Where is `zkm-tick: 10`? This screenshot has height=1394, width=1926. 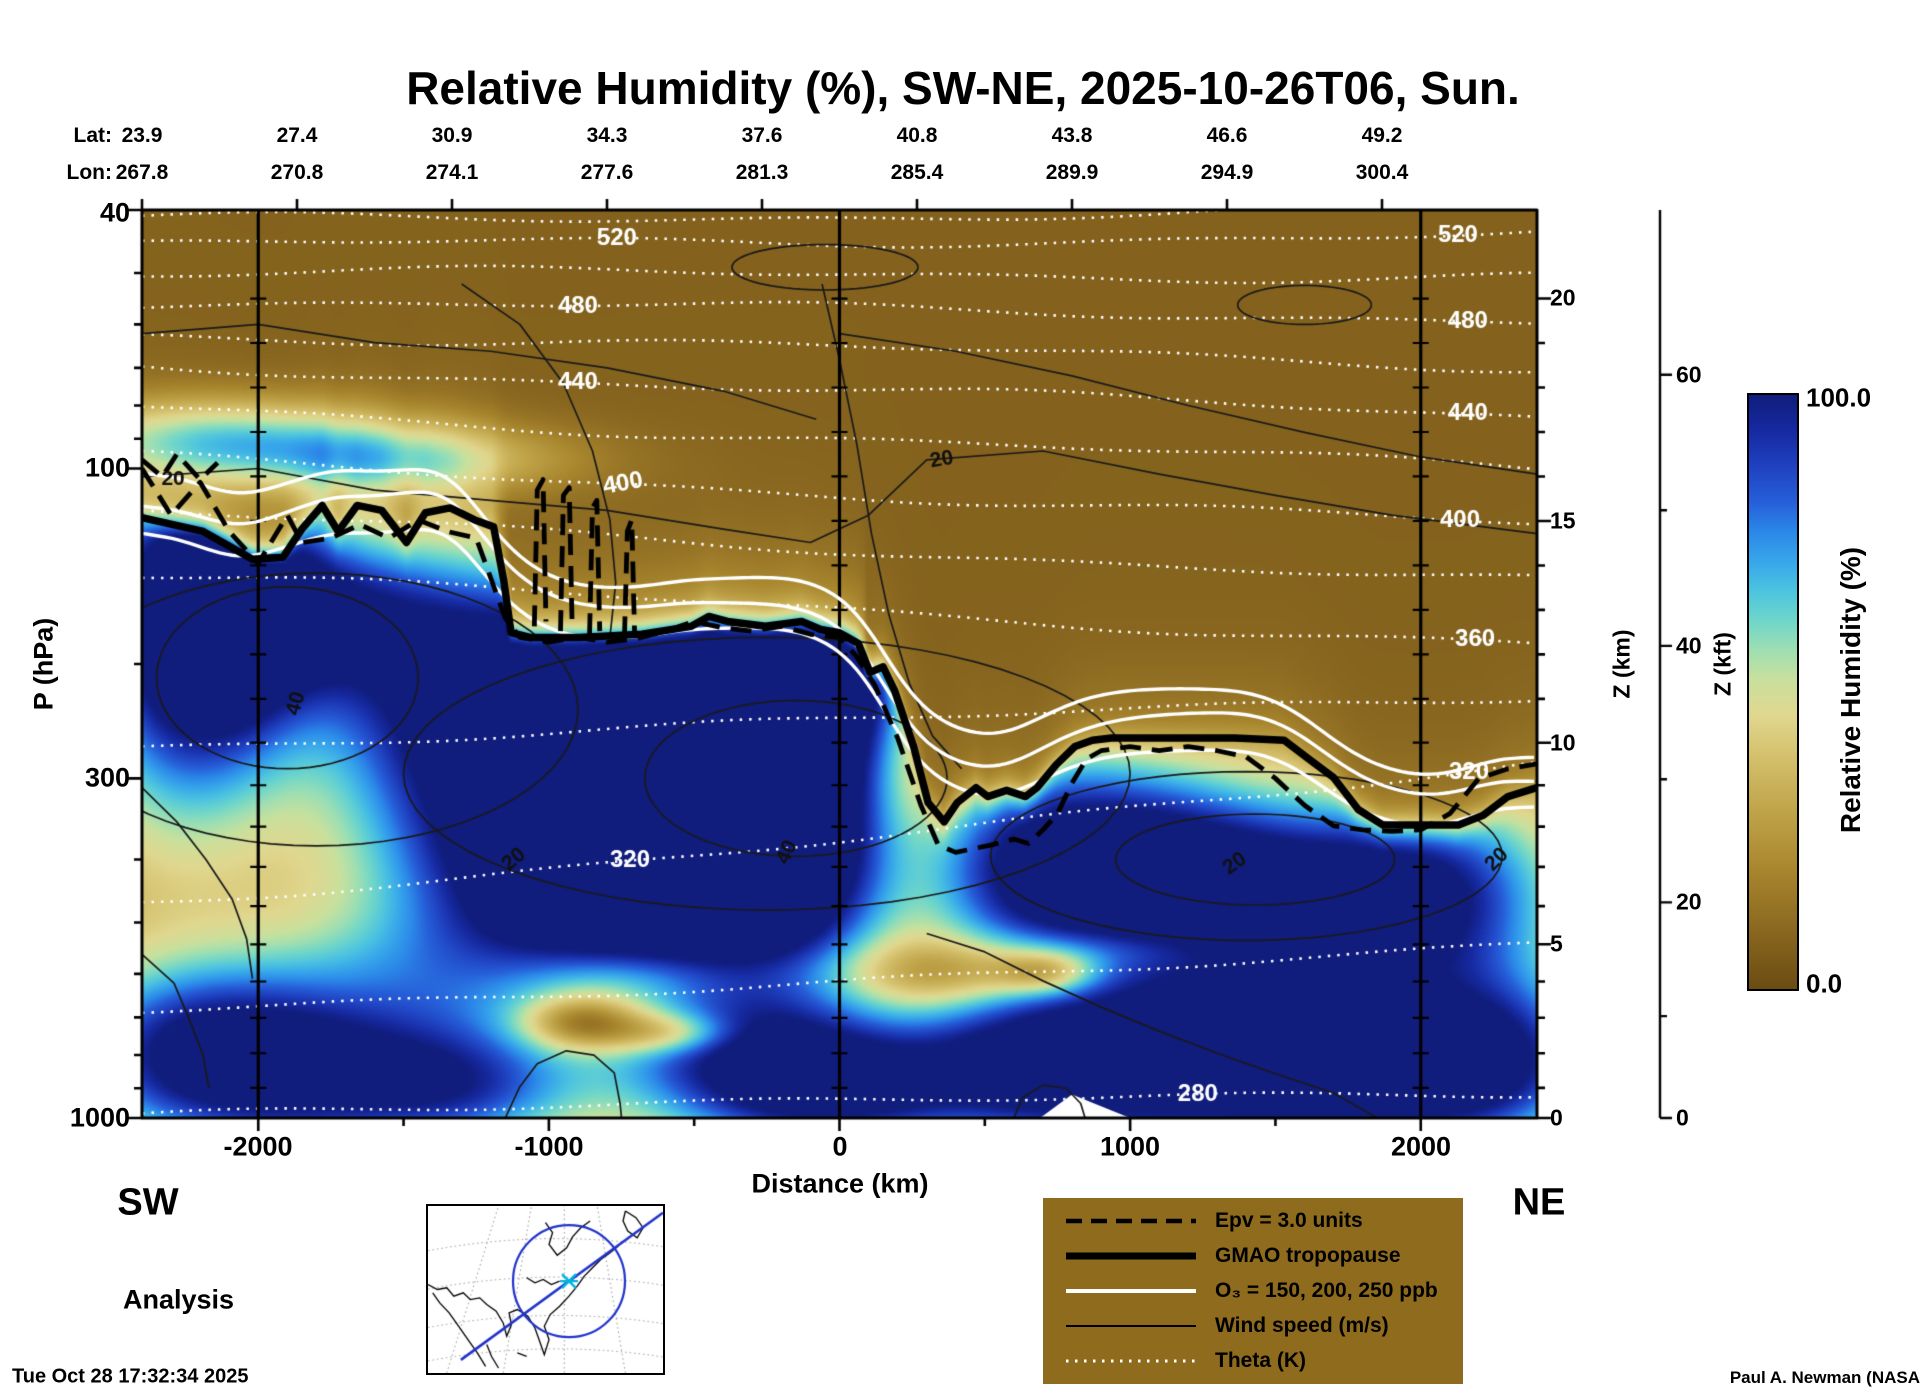
zkm-tick: 10 is located at coordinates (1563, 742).